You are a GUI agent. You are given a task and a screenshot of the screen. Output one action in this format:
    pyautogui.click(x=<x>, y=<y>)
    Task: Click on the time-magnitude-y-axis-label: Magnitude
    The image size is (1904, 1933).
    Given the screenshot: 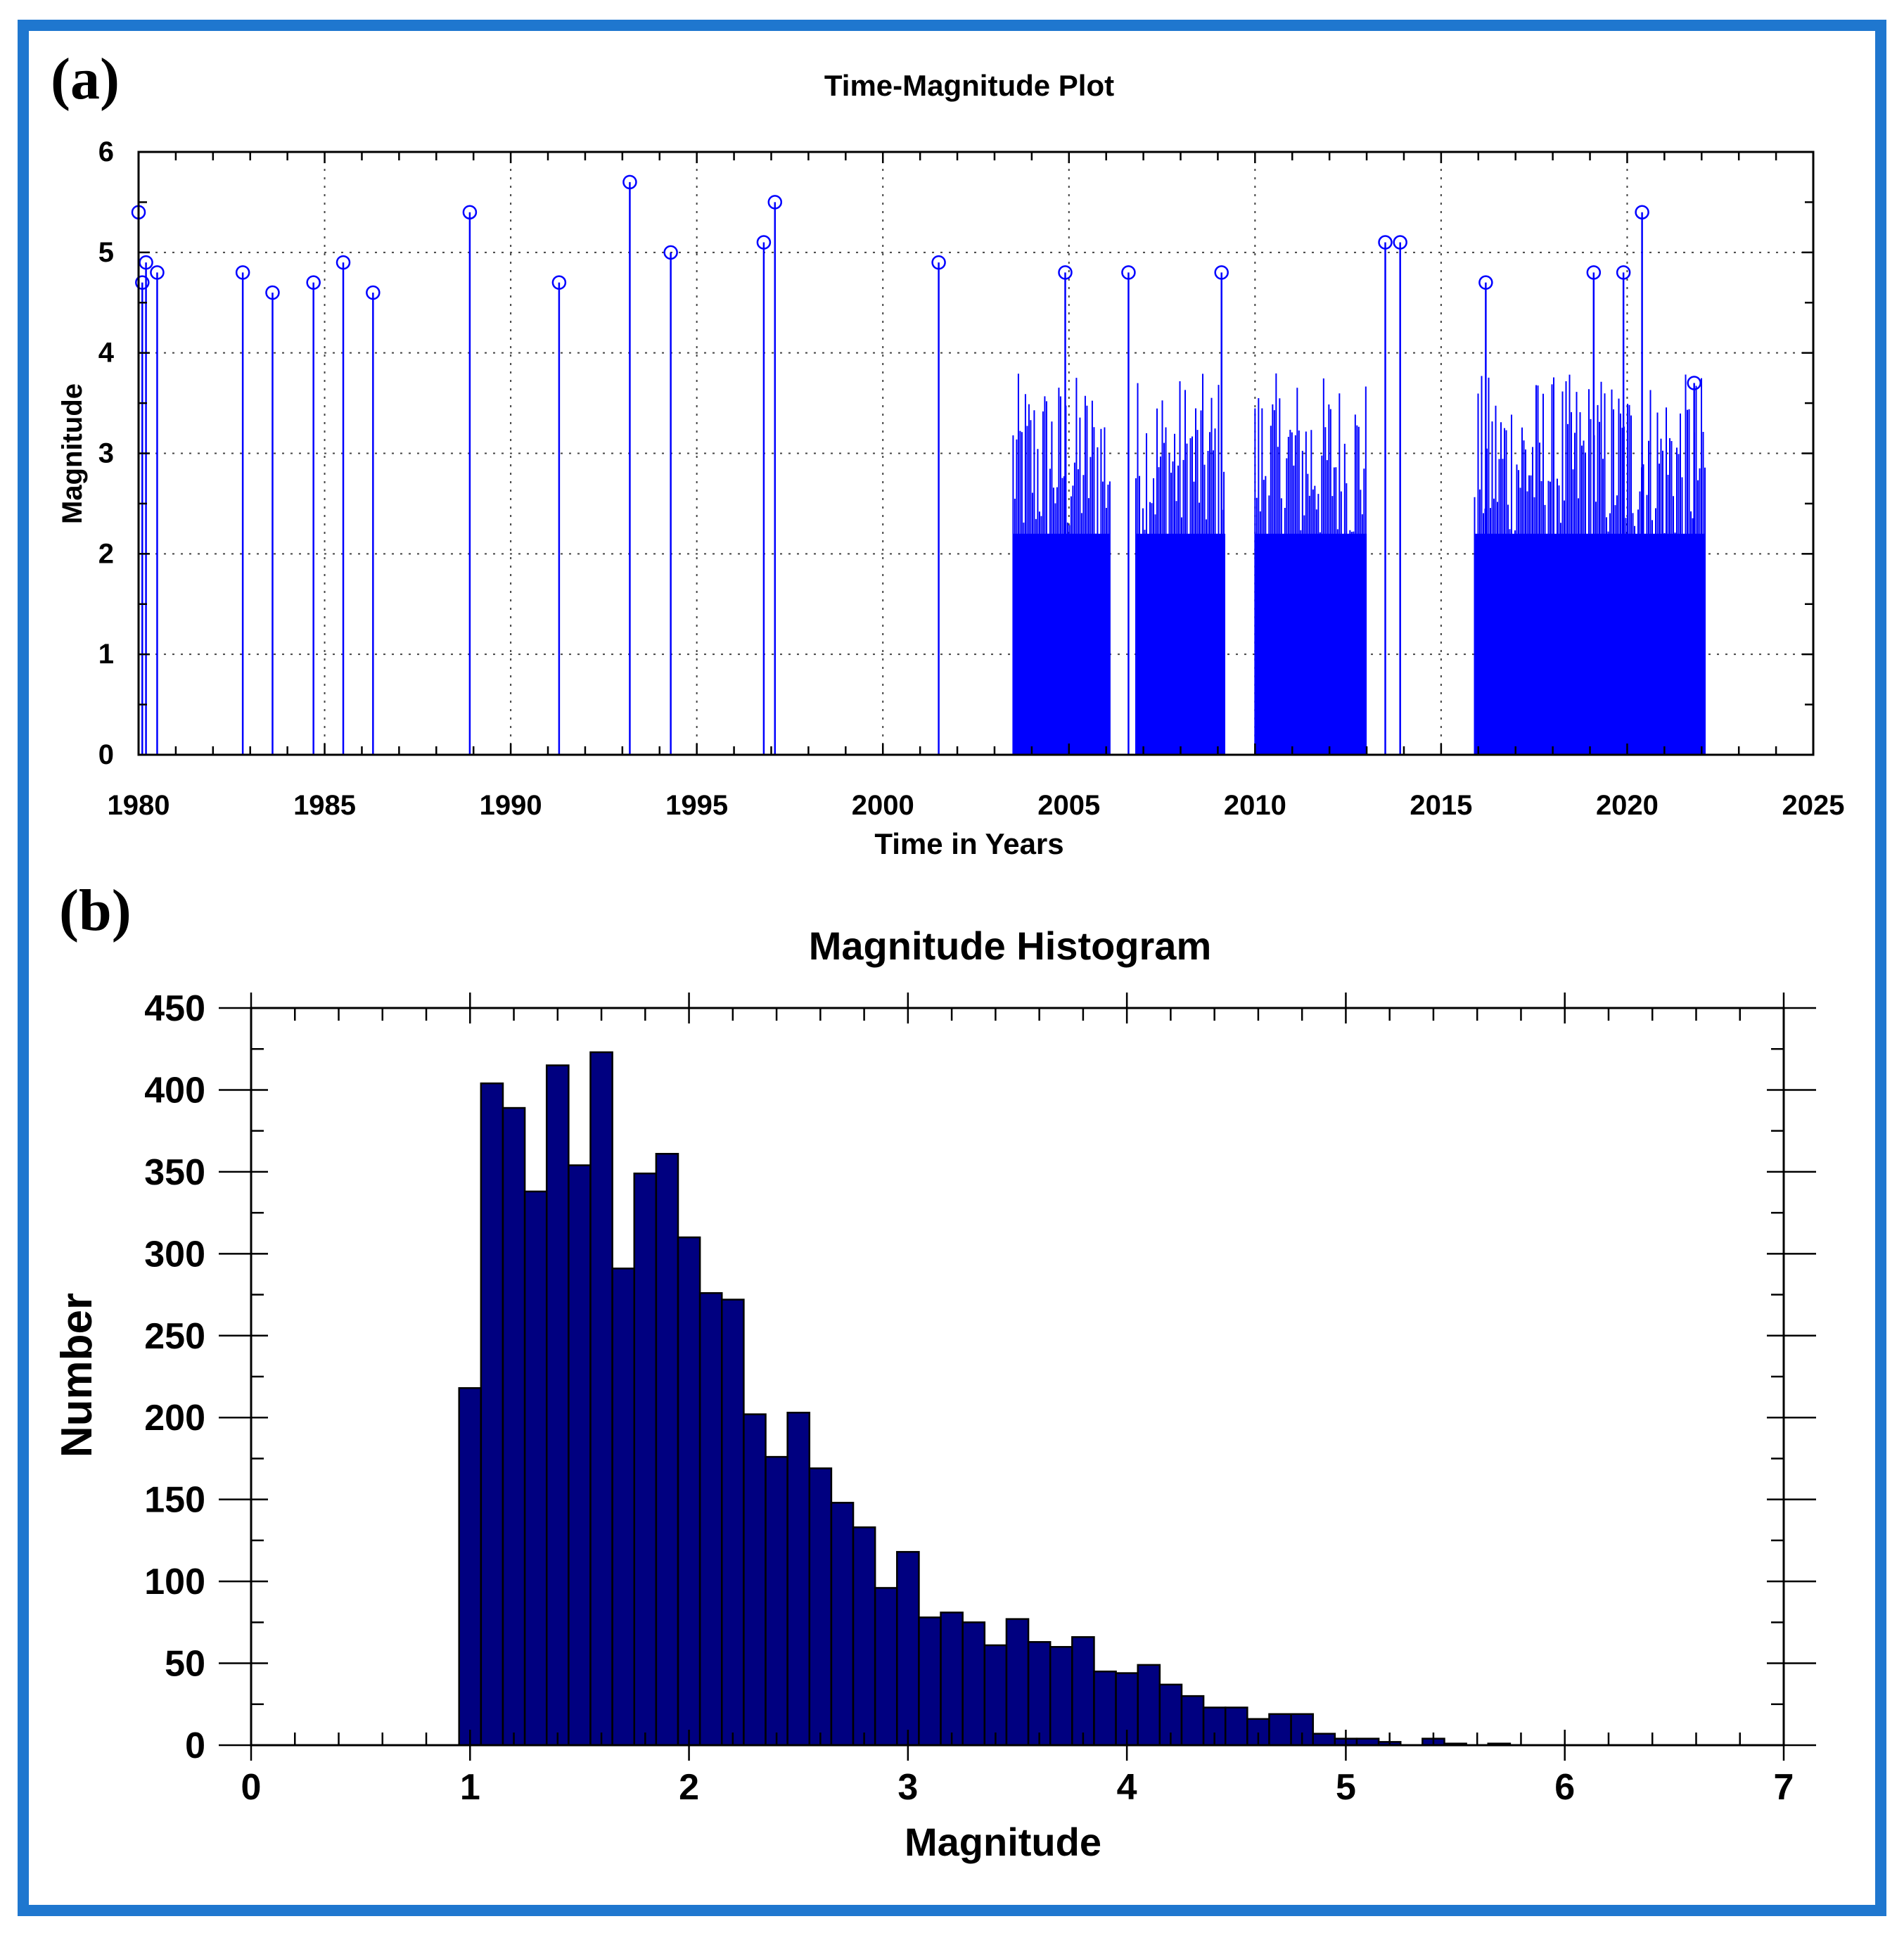 What is the action you would take?
    pyautogui.click(x=72, y=453)
    